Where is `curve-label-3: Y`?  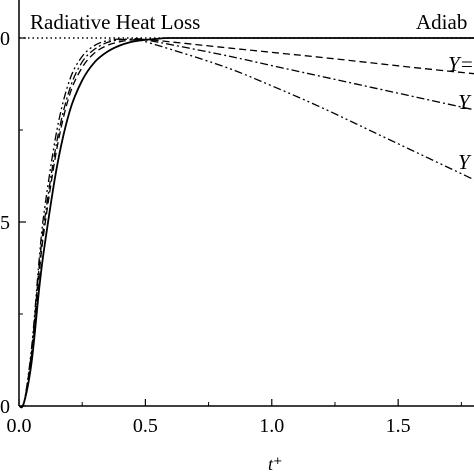 curve-label-3: Y is located at coordinates (465, 162).